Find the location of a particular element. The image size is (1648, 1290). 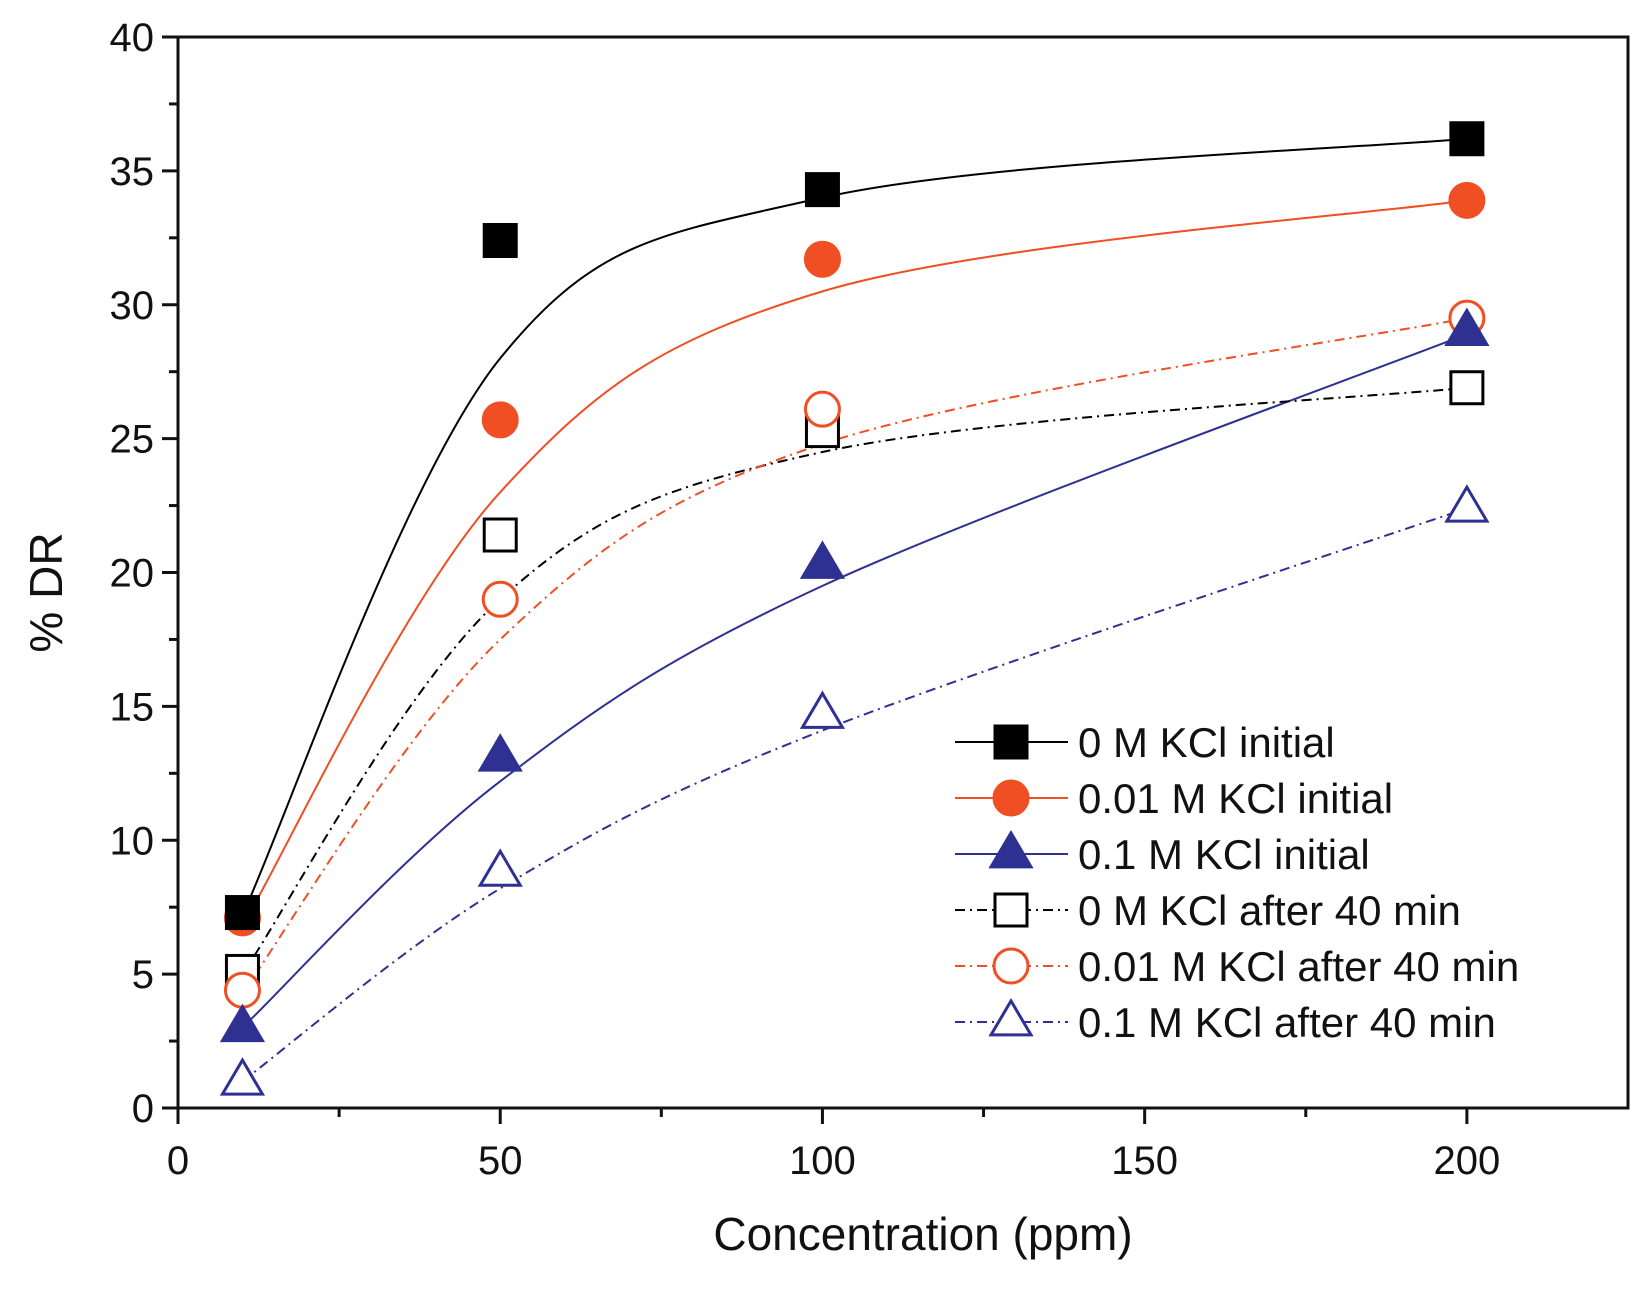

y-tick-label: 15 is located at coordinates (132, 707).